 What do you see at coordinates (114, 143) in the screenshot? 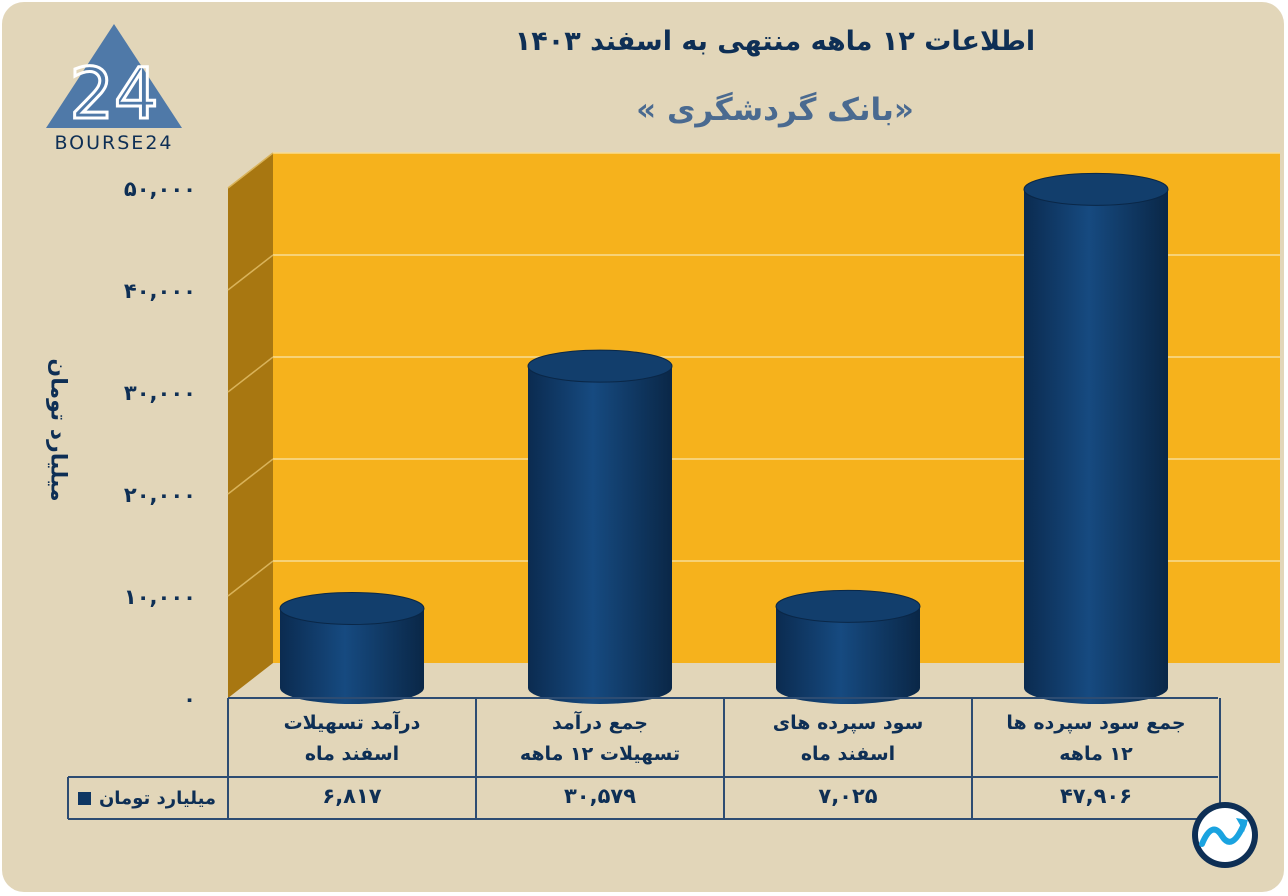
I see `logo-wordmark: BOURSE24` at bounding box center [114, 143].